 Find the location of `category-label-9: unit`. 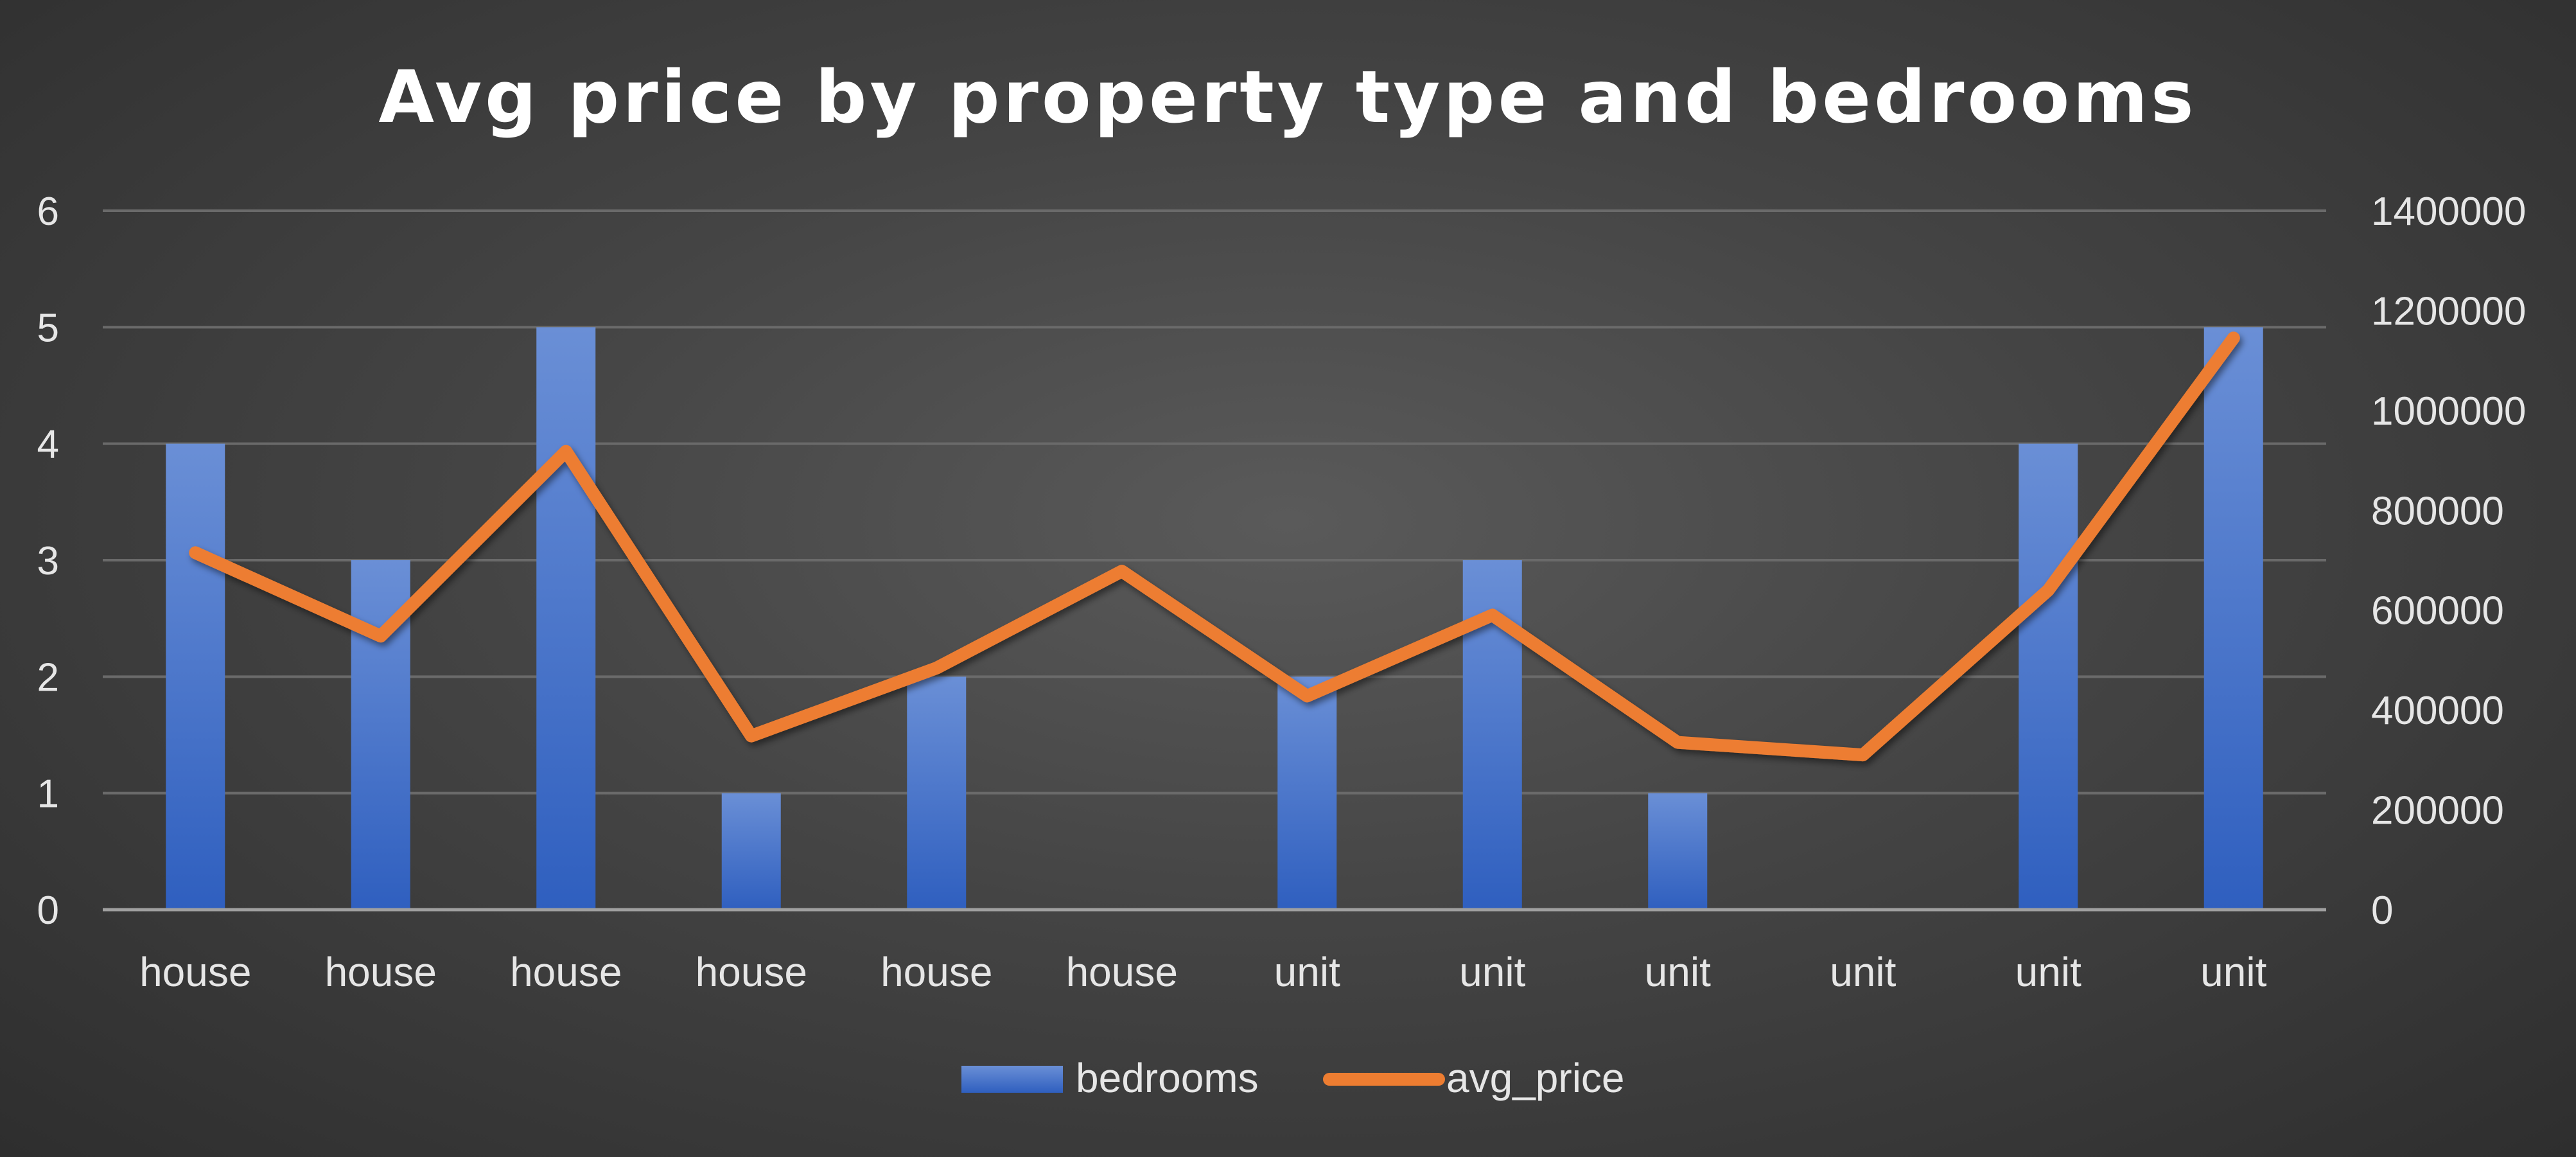

category-label-9: unit is located at coordinates (1678, 972).